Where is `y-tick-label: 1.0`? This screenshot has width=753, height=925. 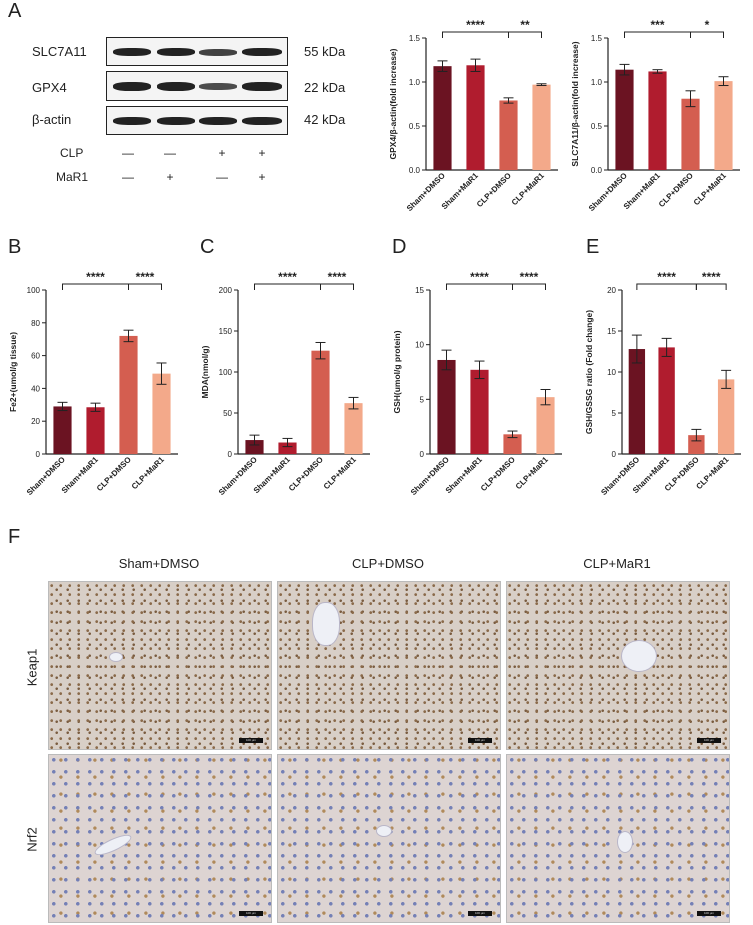
y-tick-label: 1.0 is located at coordinates (597, 82).